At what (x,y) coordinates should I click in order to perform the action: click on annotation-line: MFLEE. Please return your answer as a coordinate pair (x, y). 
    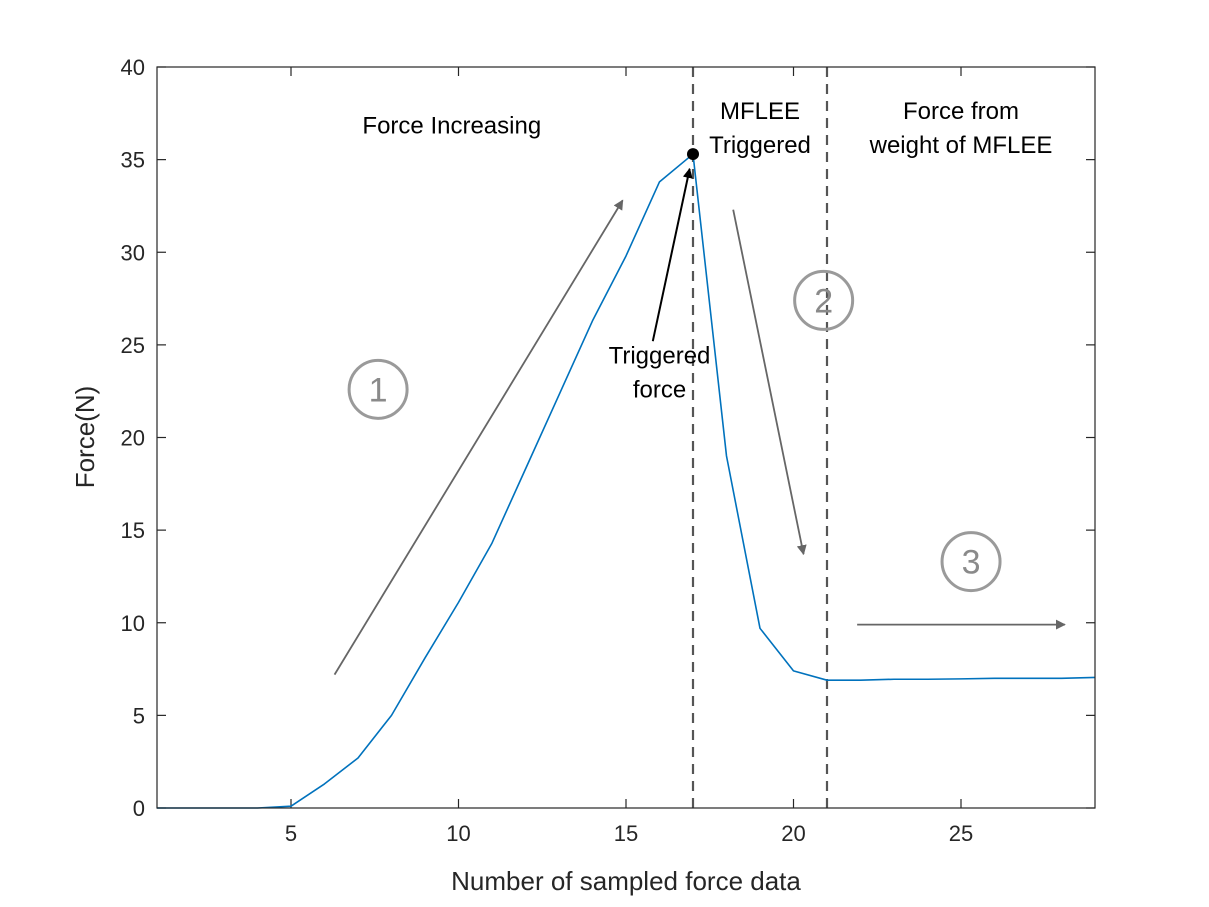
    Looking at the image, I should click on (760, 111).